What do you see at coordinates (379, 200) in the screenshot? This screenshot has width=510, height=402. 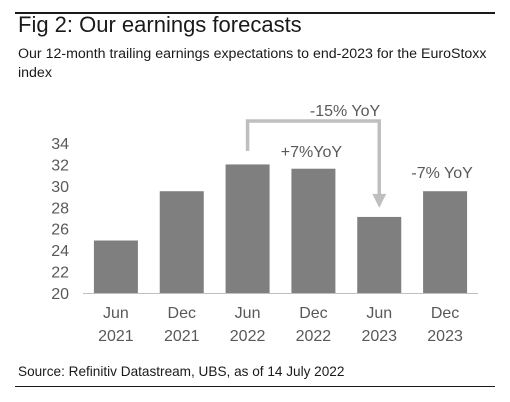 I see `yoy-arrowhead` at bounding box center [379, 200].